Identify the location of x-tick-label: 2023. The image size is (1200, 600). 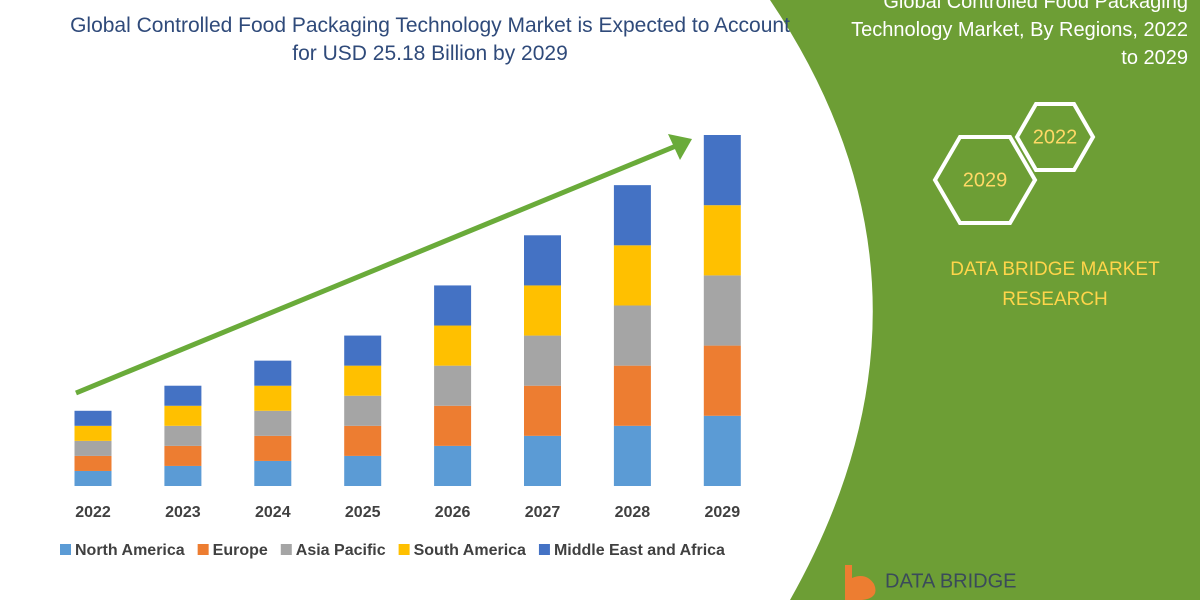
(183, 512).